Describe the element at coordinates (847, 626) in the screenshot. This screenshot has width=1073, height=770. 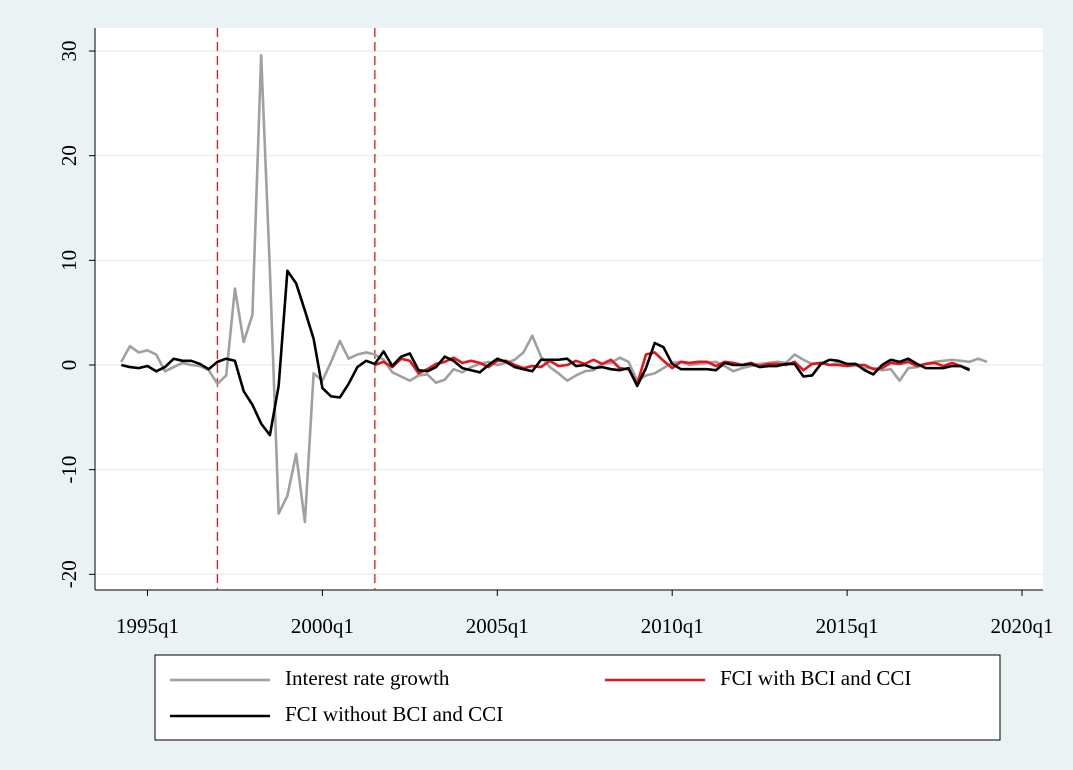
I see `x-tick-label: 2015q1` at that location.